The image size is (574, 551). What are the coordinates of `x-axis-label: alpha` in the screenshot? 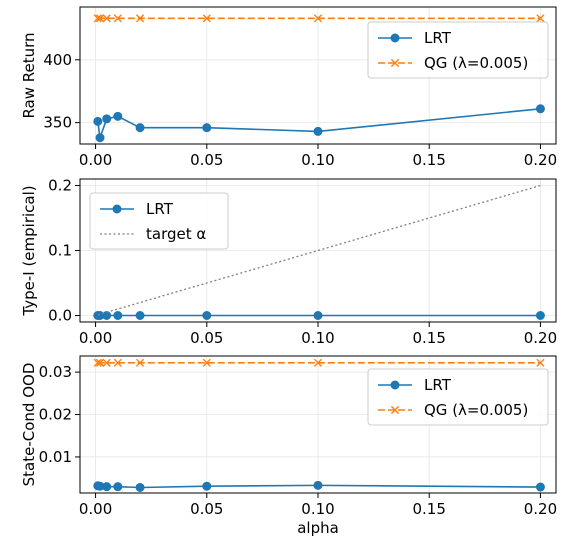 It's located at (318, 528).